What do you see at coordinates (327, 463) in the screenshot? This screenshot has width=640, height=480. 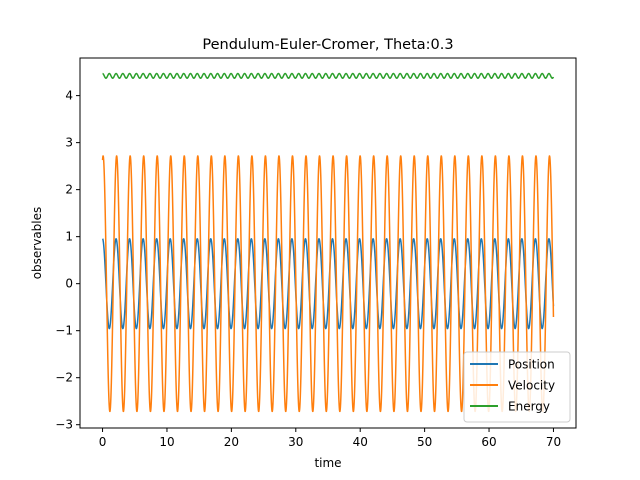 I see `x-axis-label: time` at bounding box center [327, 463].